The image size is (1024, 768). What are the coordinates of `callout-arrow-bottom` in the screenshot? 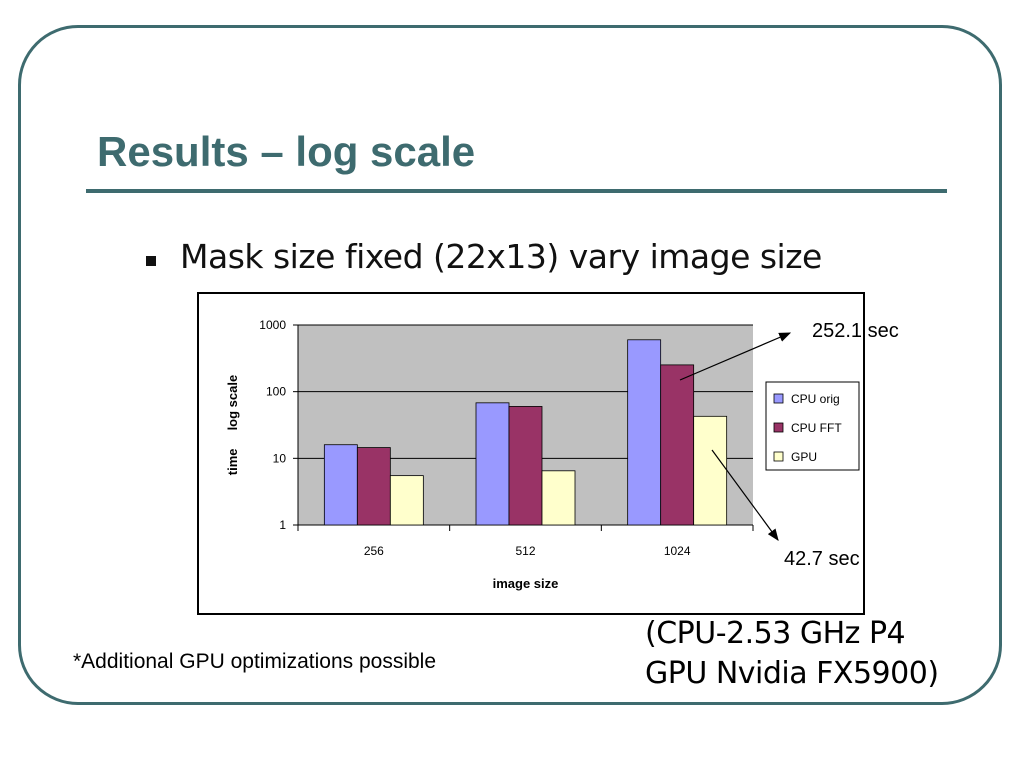 It's located at (745, 495).